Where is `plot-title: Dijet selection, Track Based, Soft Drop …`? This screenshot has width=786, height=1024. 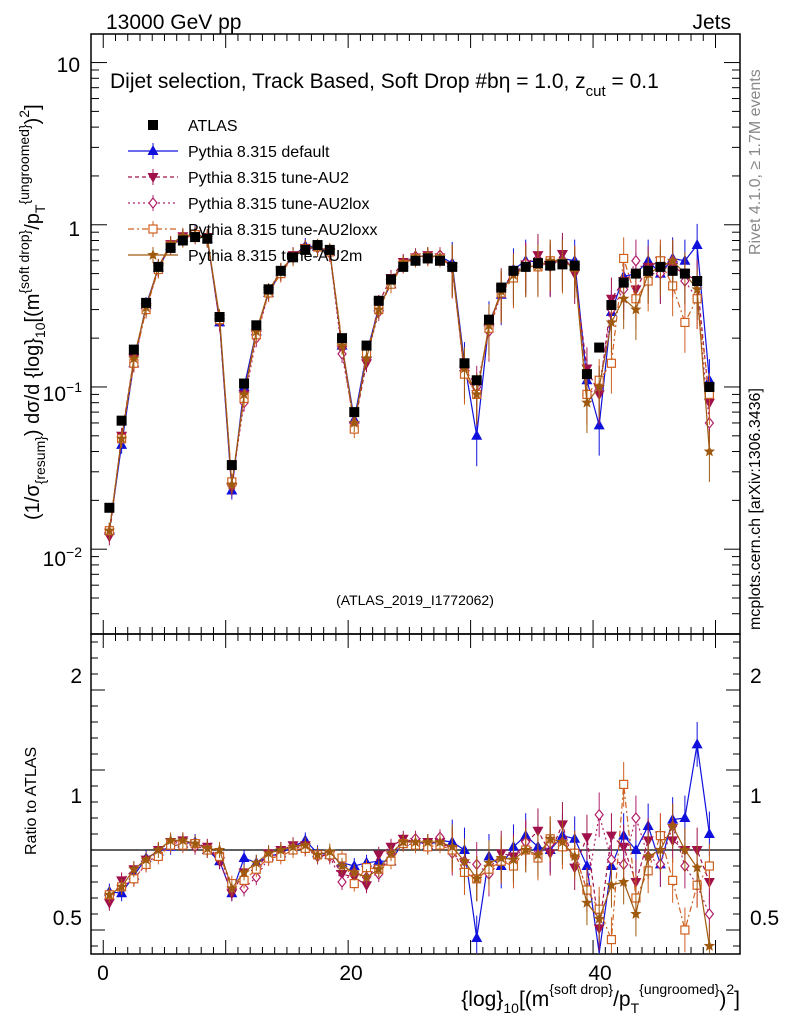 plot-title: Dijet selection, Track Based, Soft Drop … is located at coordinates (384, 85).